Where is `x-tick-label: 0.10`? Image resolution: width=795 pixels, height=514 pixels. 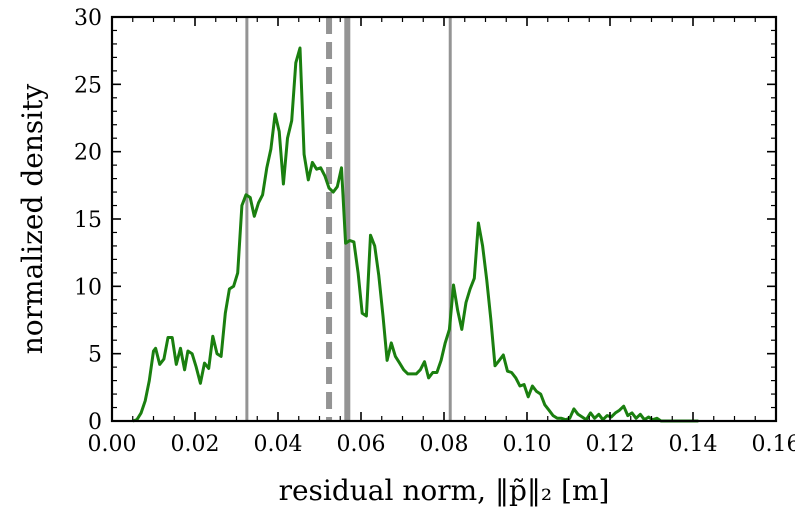
x-tick-label: 0.10 is located at coordinates (527, 444).